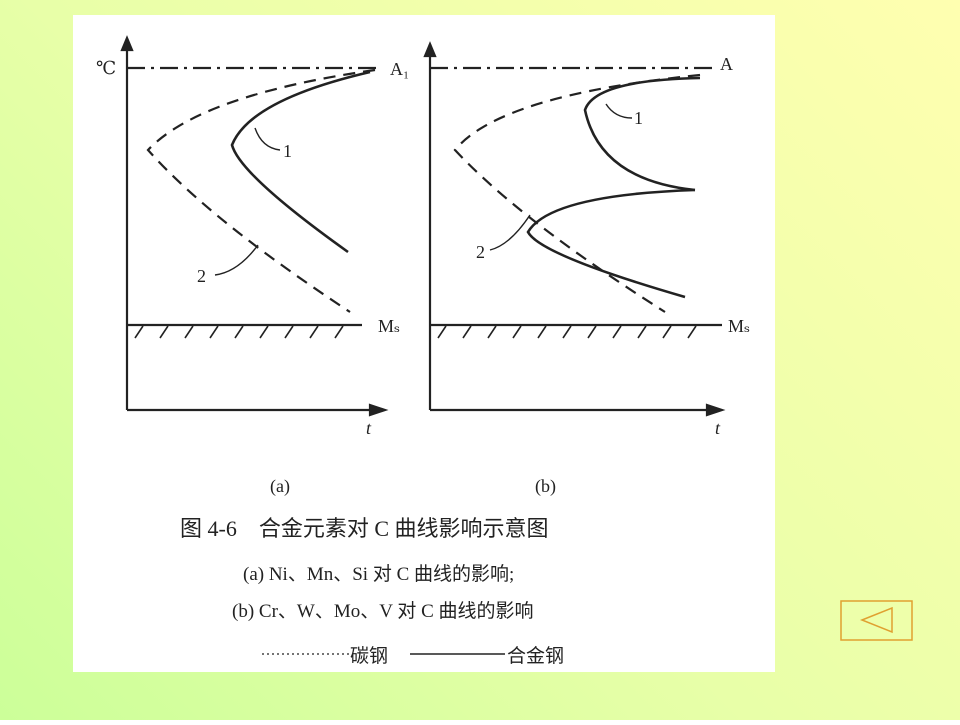 This screenshot has width=960, height=725. I want to click on panel-a, so click(254, 226).